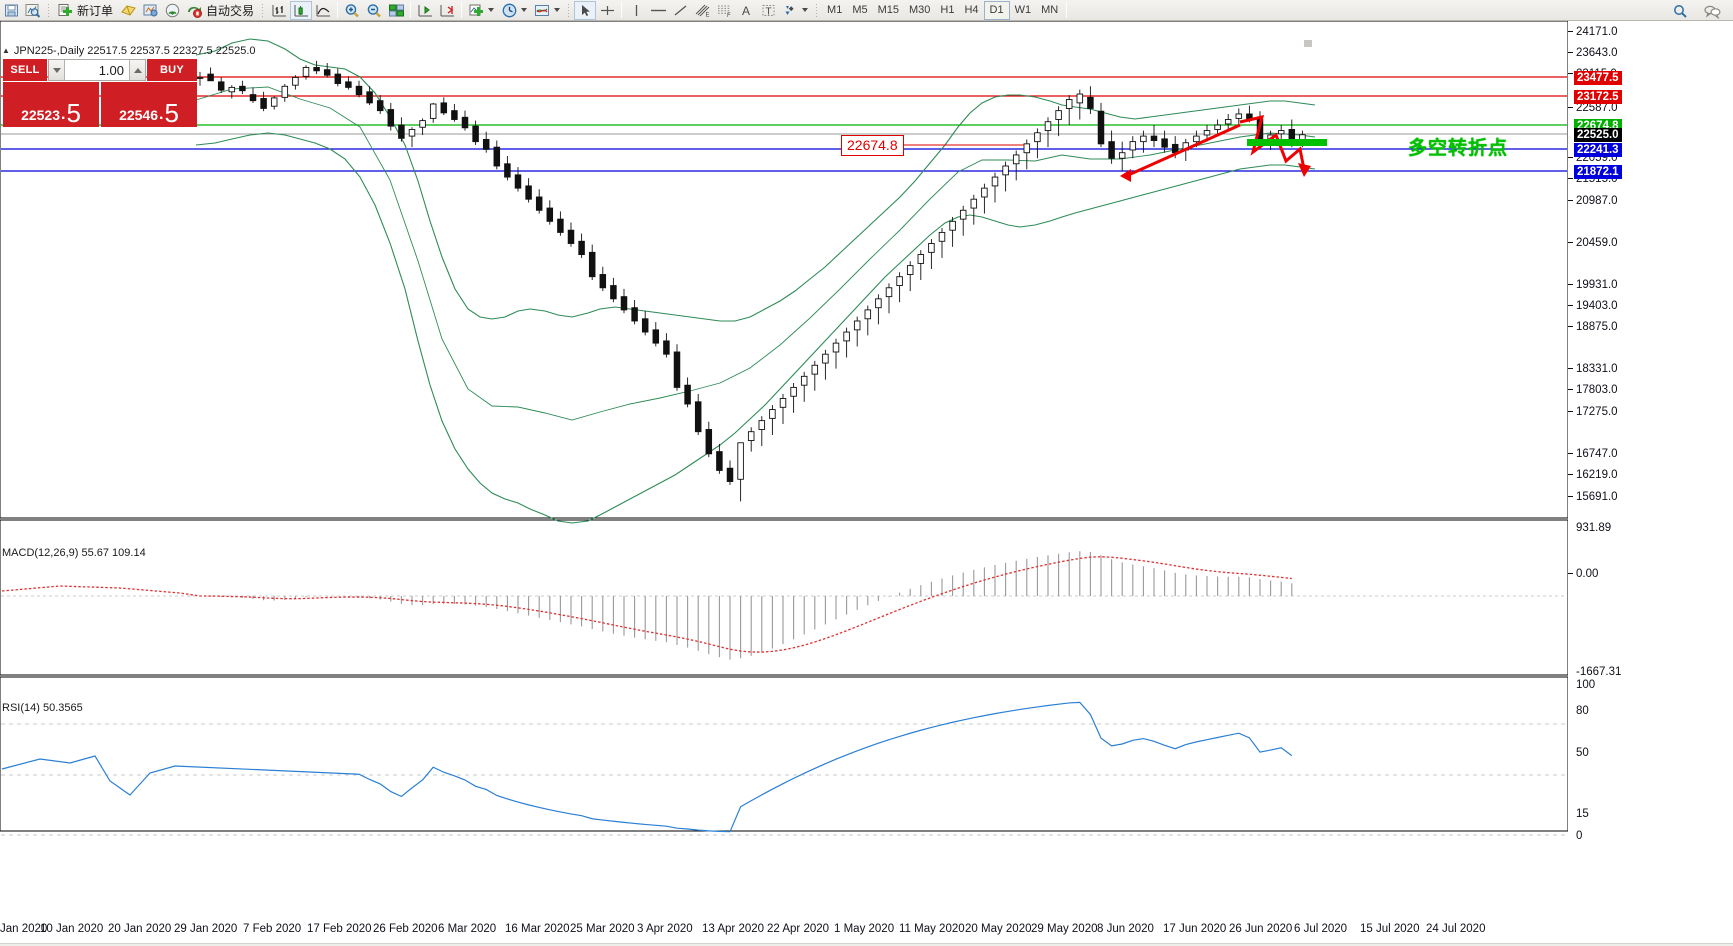 This screenshot has width=1733, height=946. Describe the element at coordinates (491, 10) in the screenshot. I see `add-indicator-chevron-down-icon` at that location.